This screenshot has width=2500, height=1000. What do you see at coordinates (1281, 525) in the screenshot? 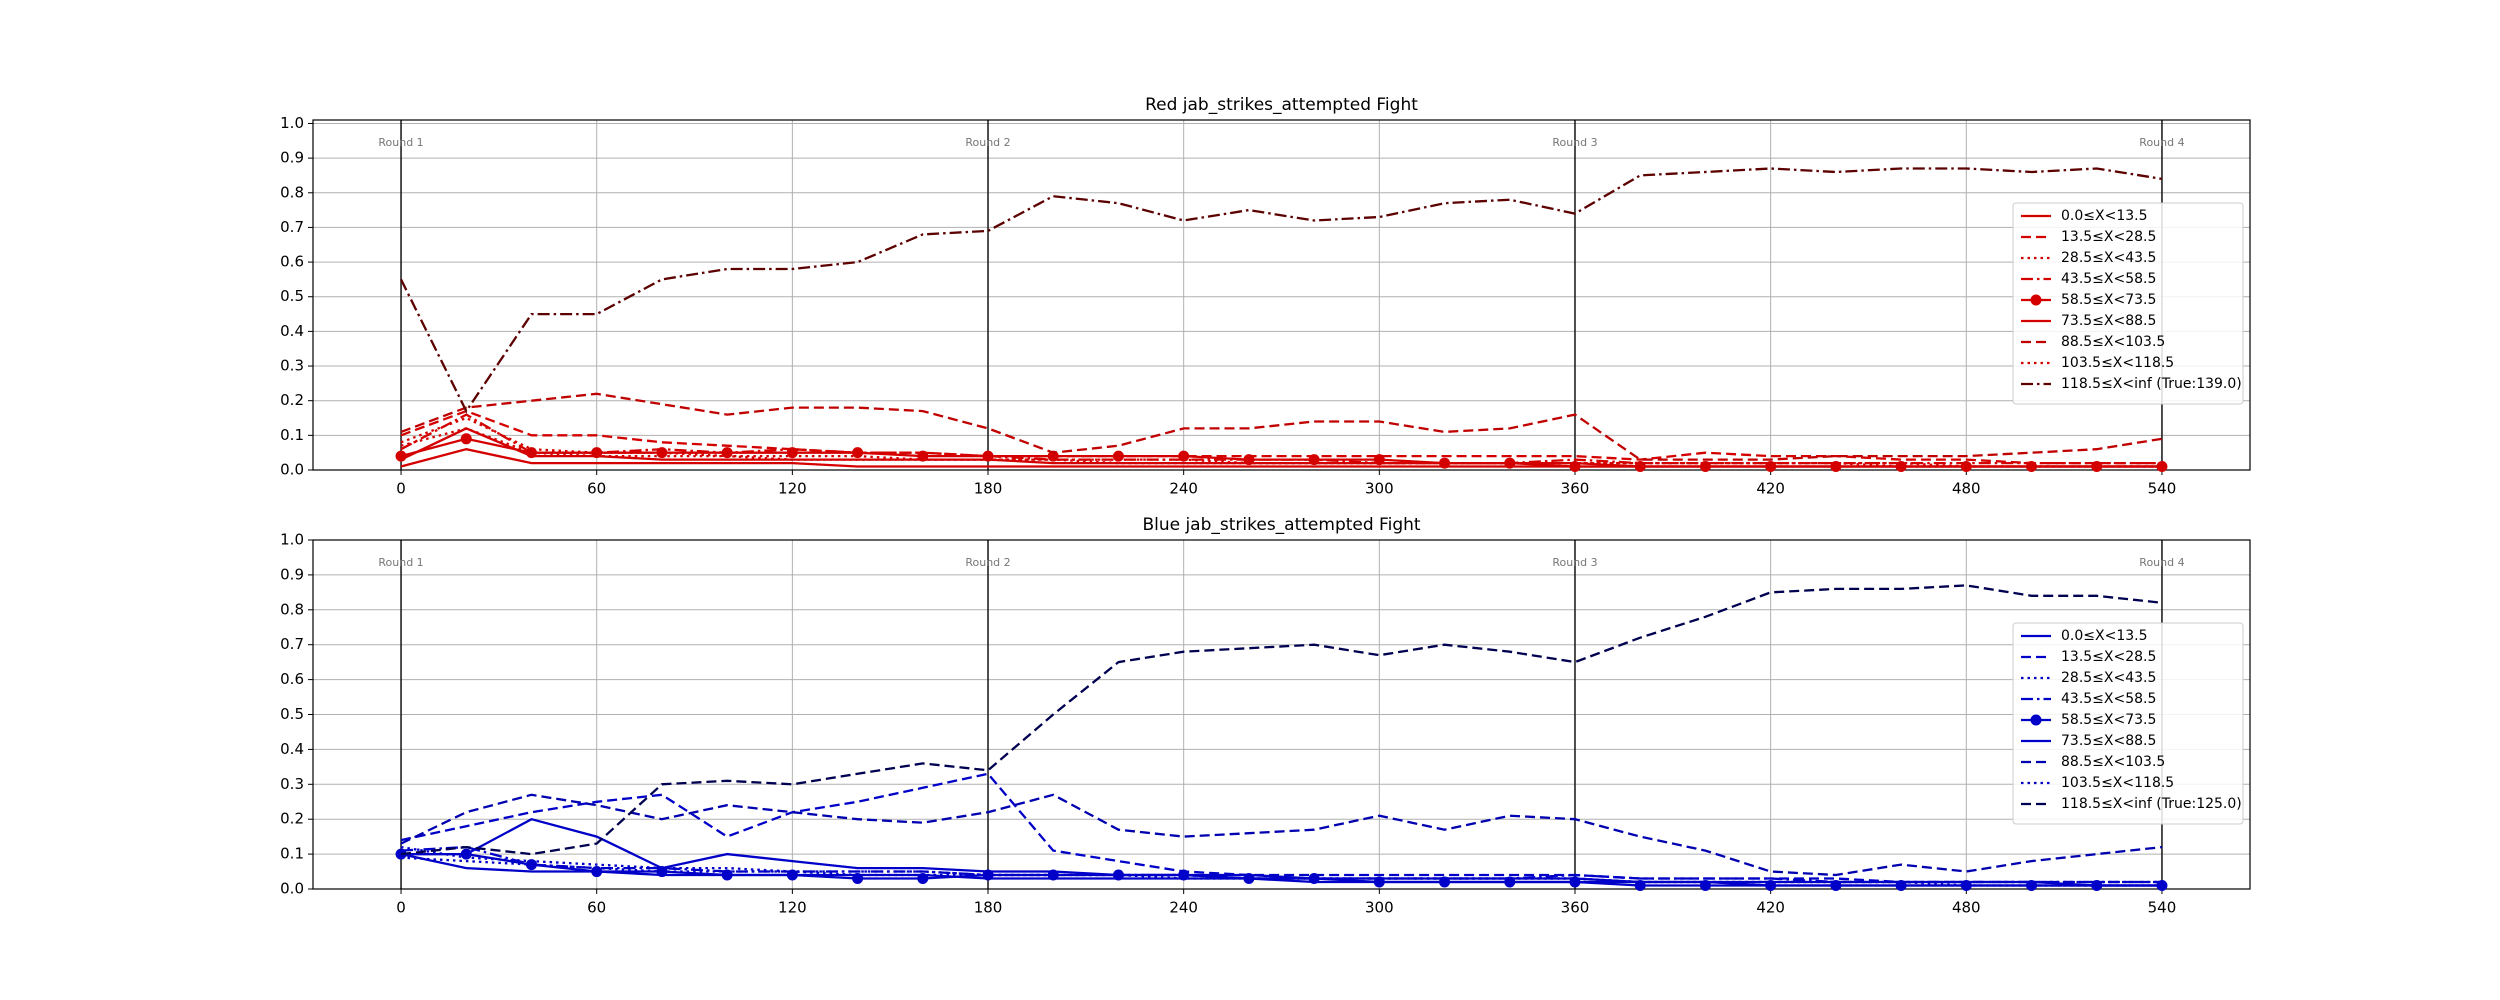
I see `chart-title: Blue jab_strikes_attempted Fight` at bounding box center [1281, 525].